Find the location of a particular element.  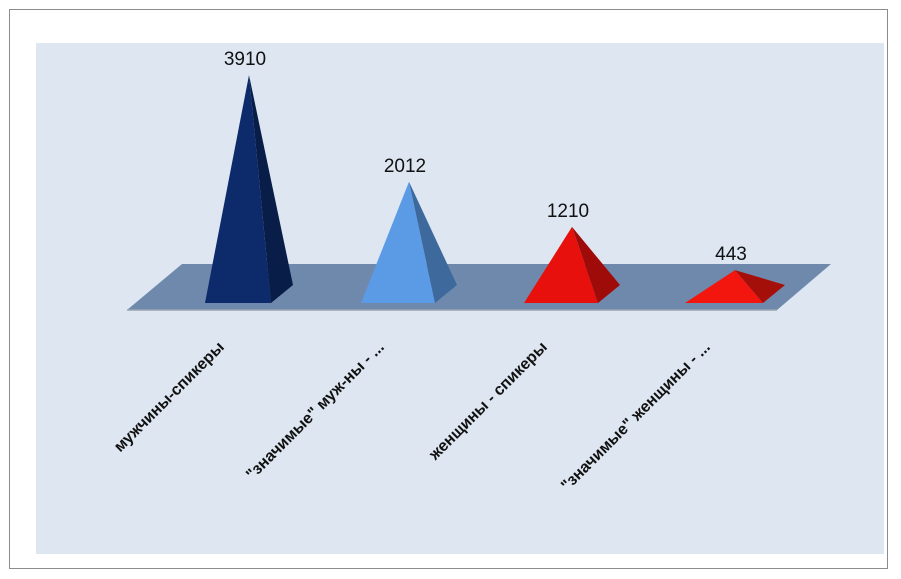

value-label: 3910 is located at coordinates (245, 59).